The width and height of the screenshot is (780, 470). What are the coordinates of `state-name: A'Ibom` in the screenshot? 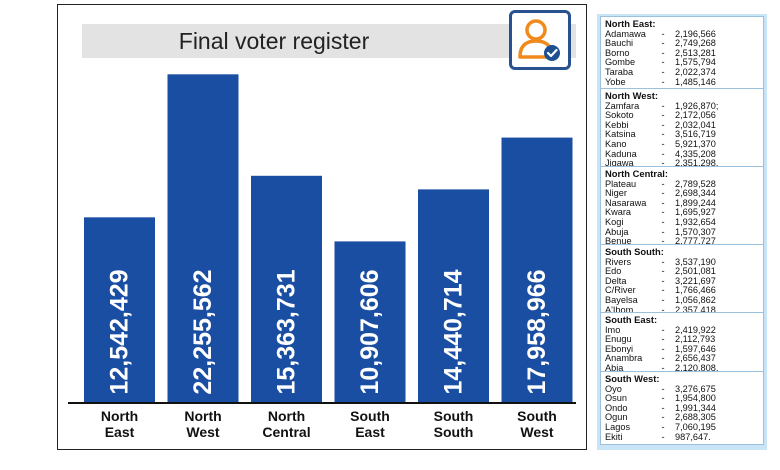 It's located at (619, 310).